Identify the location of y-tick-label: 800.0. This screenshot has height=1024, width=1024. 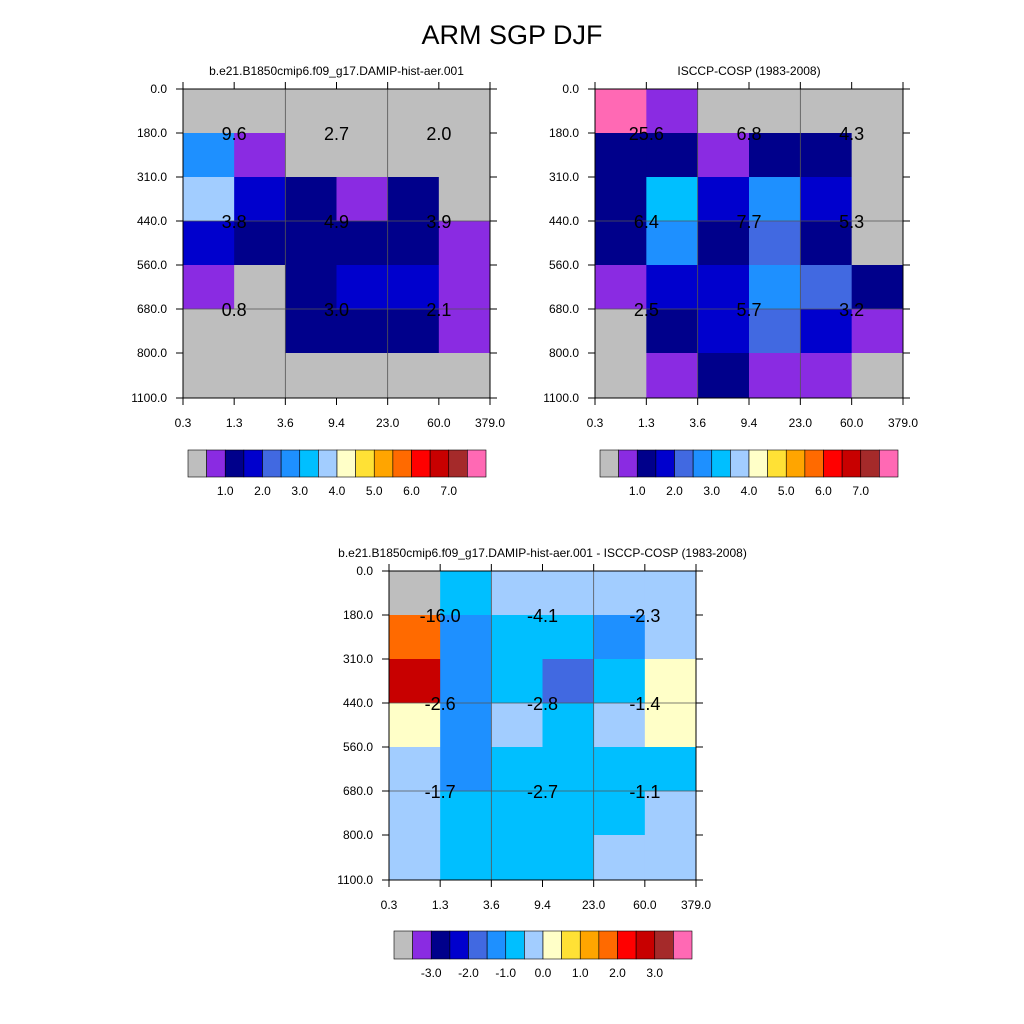
(358, 835).